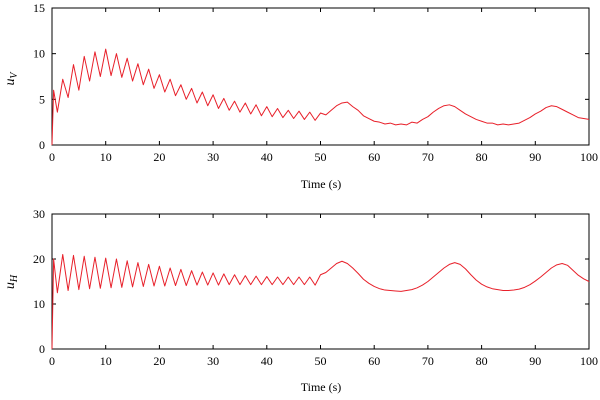 This screenshot has width=600, height=400. Describe the element at coordinates (321, 184) in the screenshot. I see `x-axis-label-uv: Time (s)` at that location.